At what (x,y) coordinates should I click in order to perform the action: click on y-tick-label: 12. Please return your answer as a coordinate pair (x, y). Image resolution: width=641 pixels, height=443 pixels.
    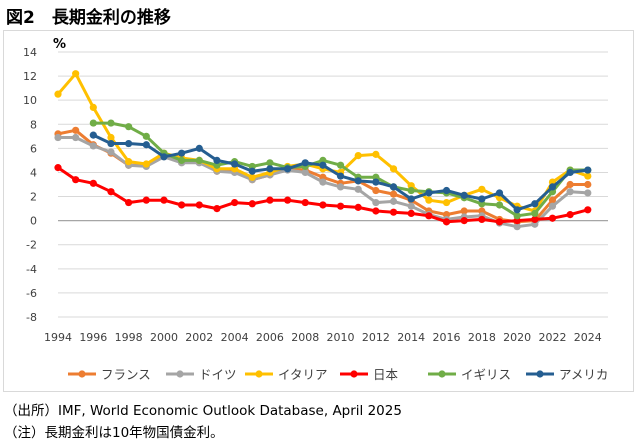
    Looking at the image, I should click on (30, 76).